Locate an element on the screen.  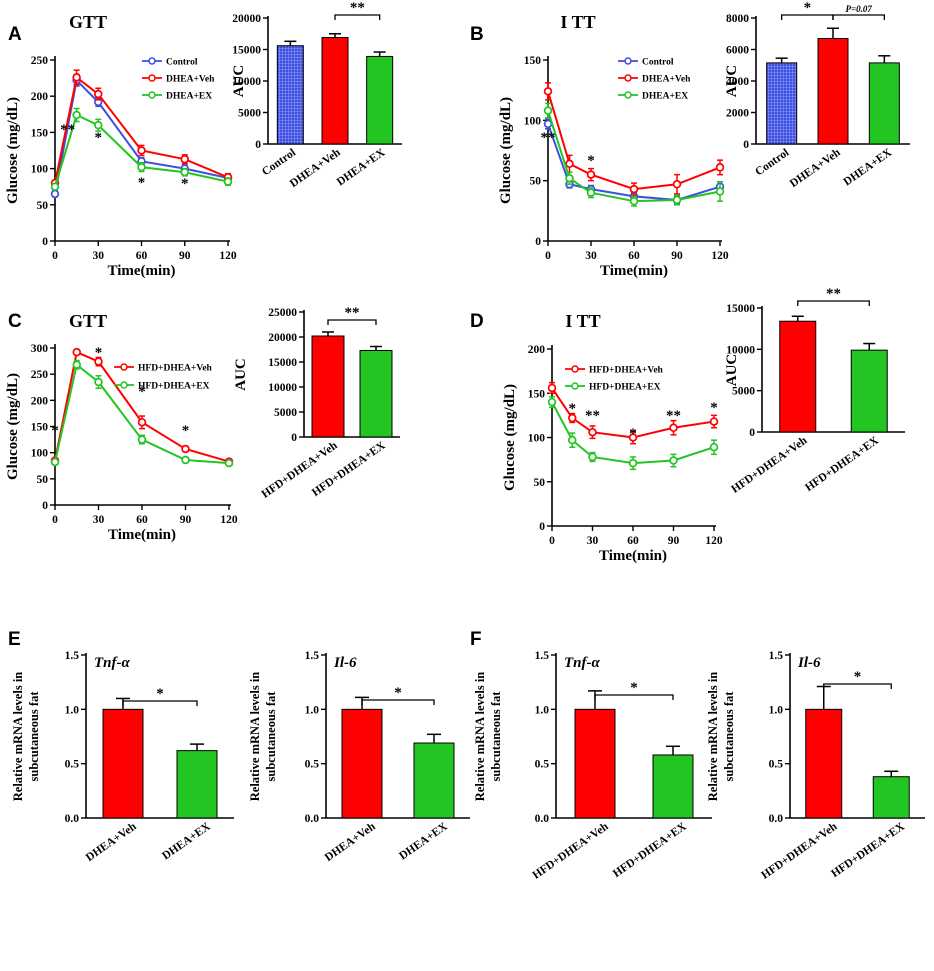
y-tick-label: 200 is located at coordinates (40, 97).